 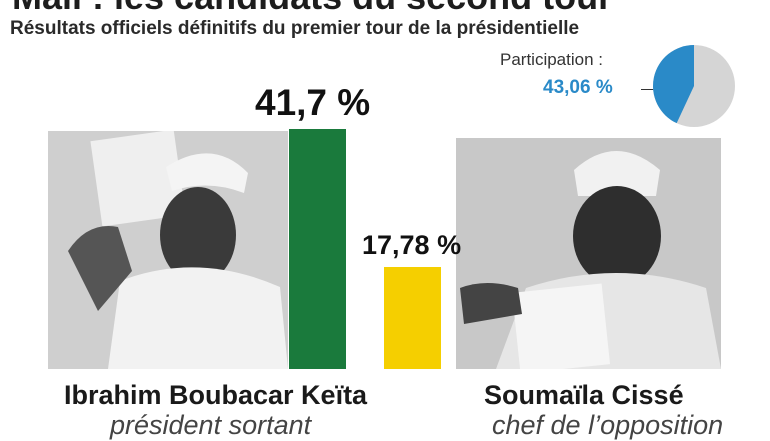 I want to click on participation-label: Participation :, so click(x=551, y=59).